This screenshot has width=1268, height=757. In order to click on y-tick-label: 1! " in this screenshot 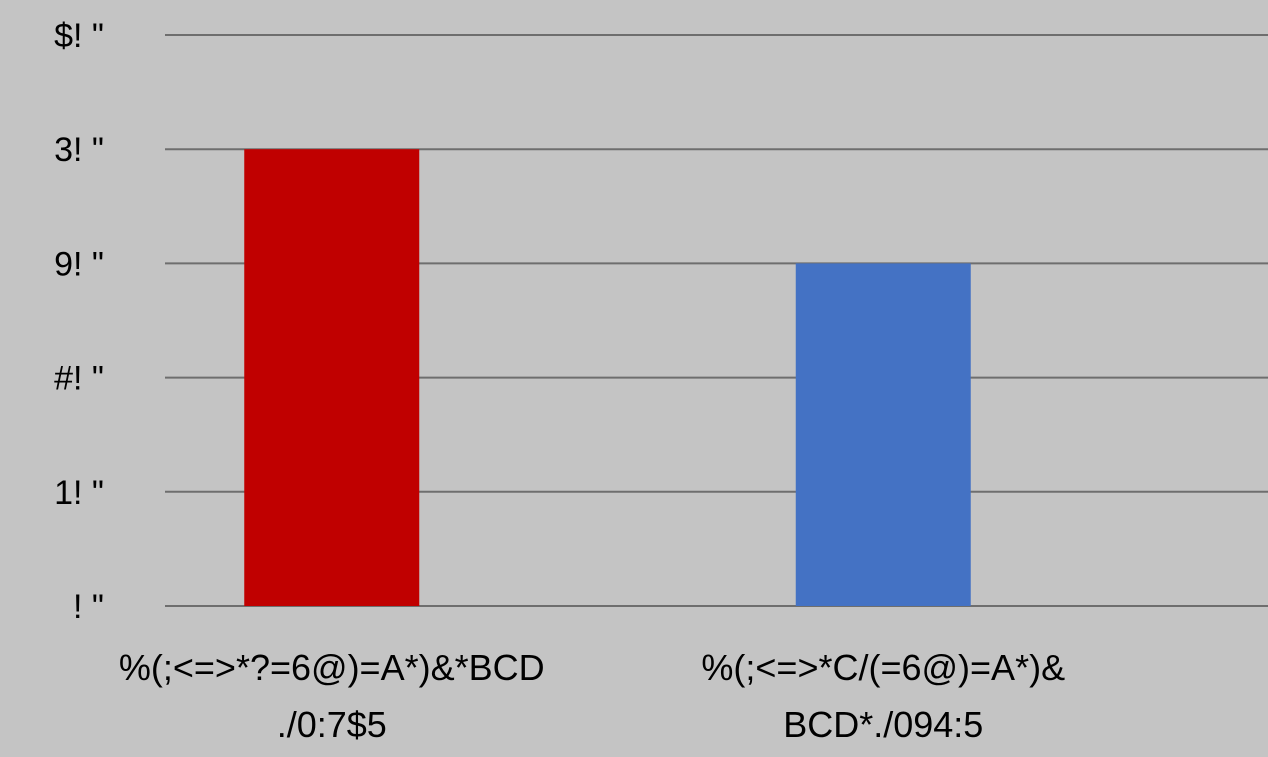, I will do `click(79, 493)`.